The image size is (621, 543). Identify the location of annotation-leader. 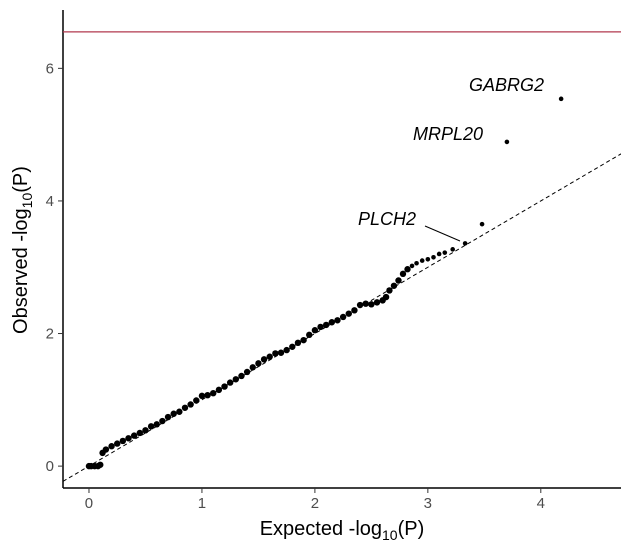
(442, 233).